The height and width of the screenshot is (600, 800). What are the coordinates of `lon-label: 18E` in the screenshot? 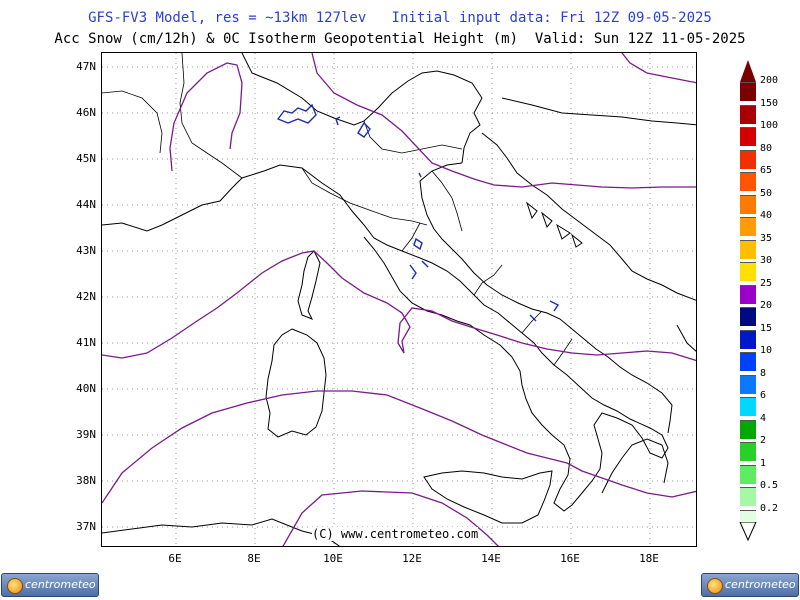 It's located at (649, 558).